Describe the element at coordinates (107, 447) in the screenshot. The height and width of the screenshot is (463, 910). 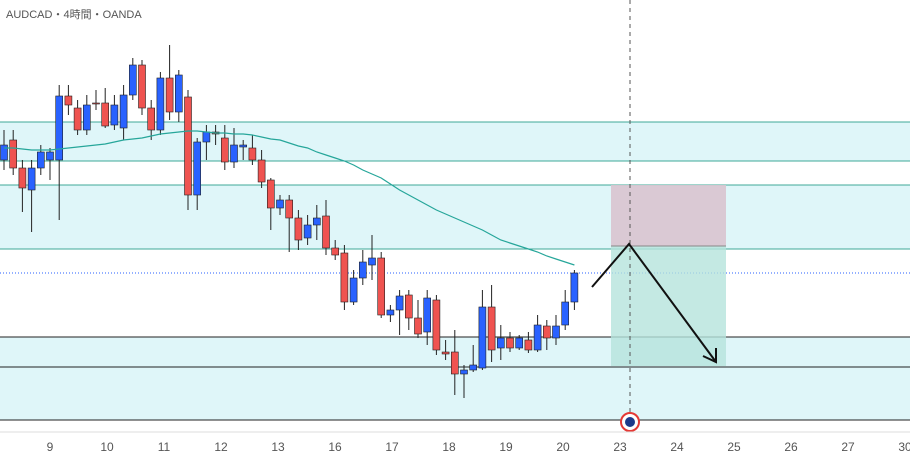
I see `x-tick-label: 10` at that location.